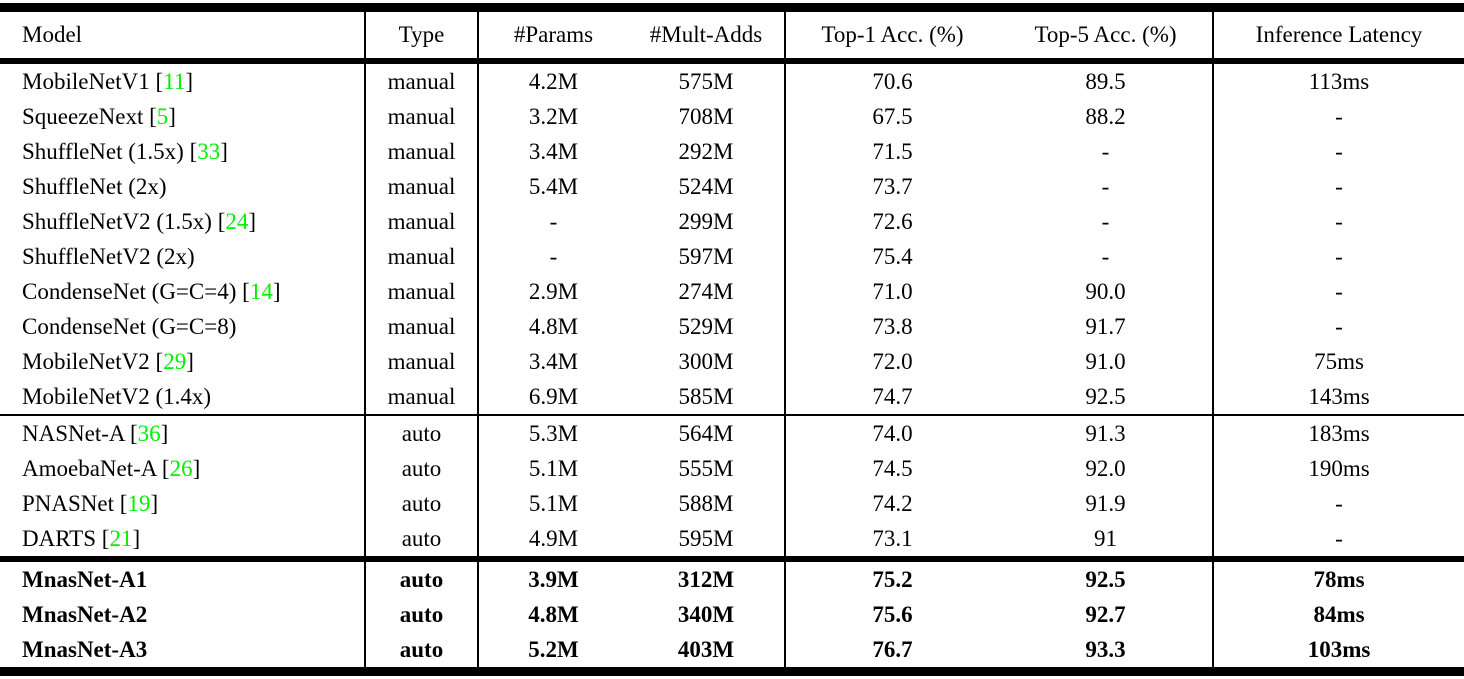 This screenshot has width=1464, height=679. I want to click on cell-model: MobileNetV2 [29], so click(183, 361).